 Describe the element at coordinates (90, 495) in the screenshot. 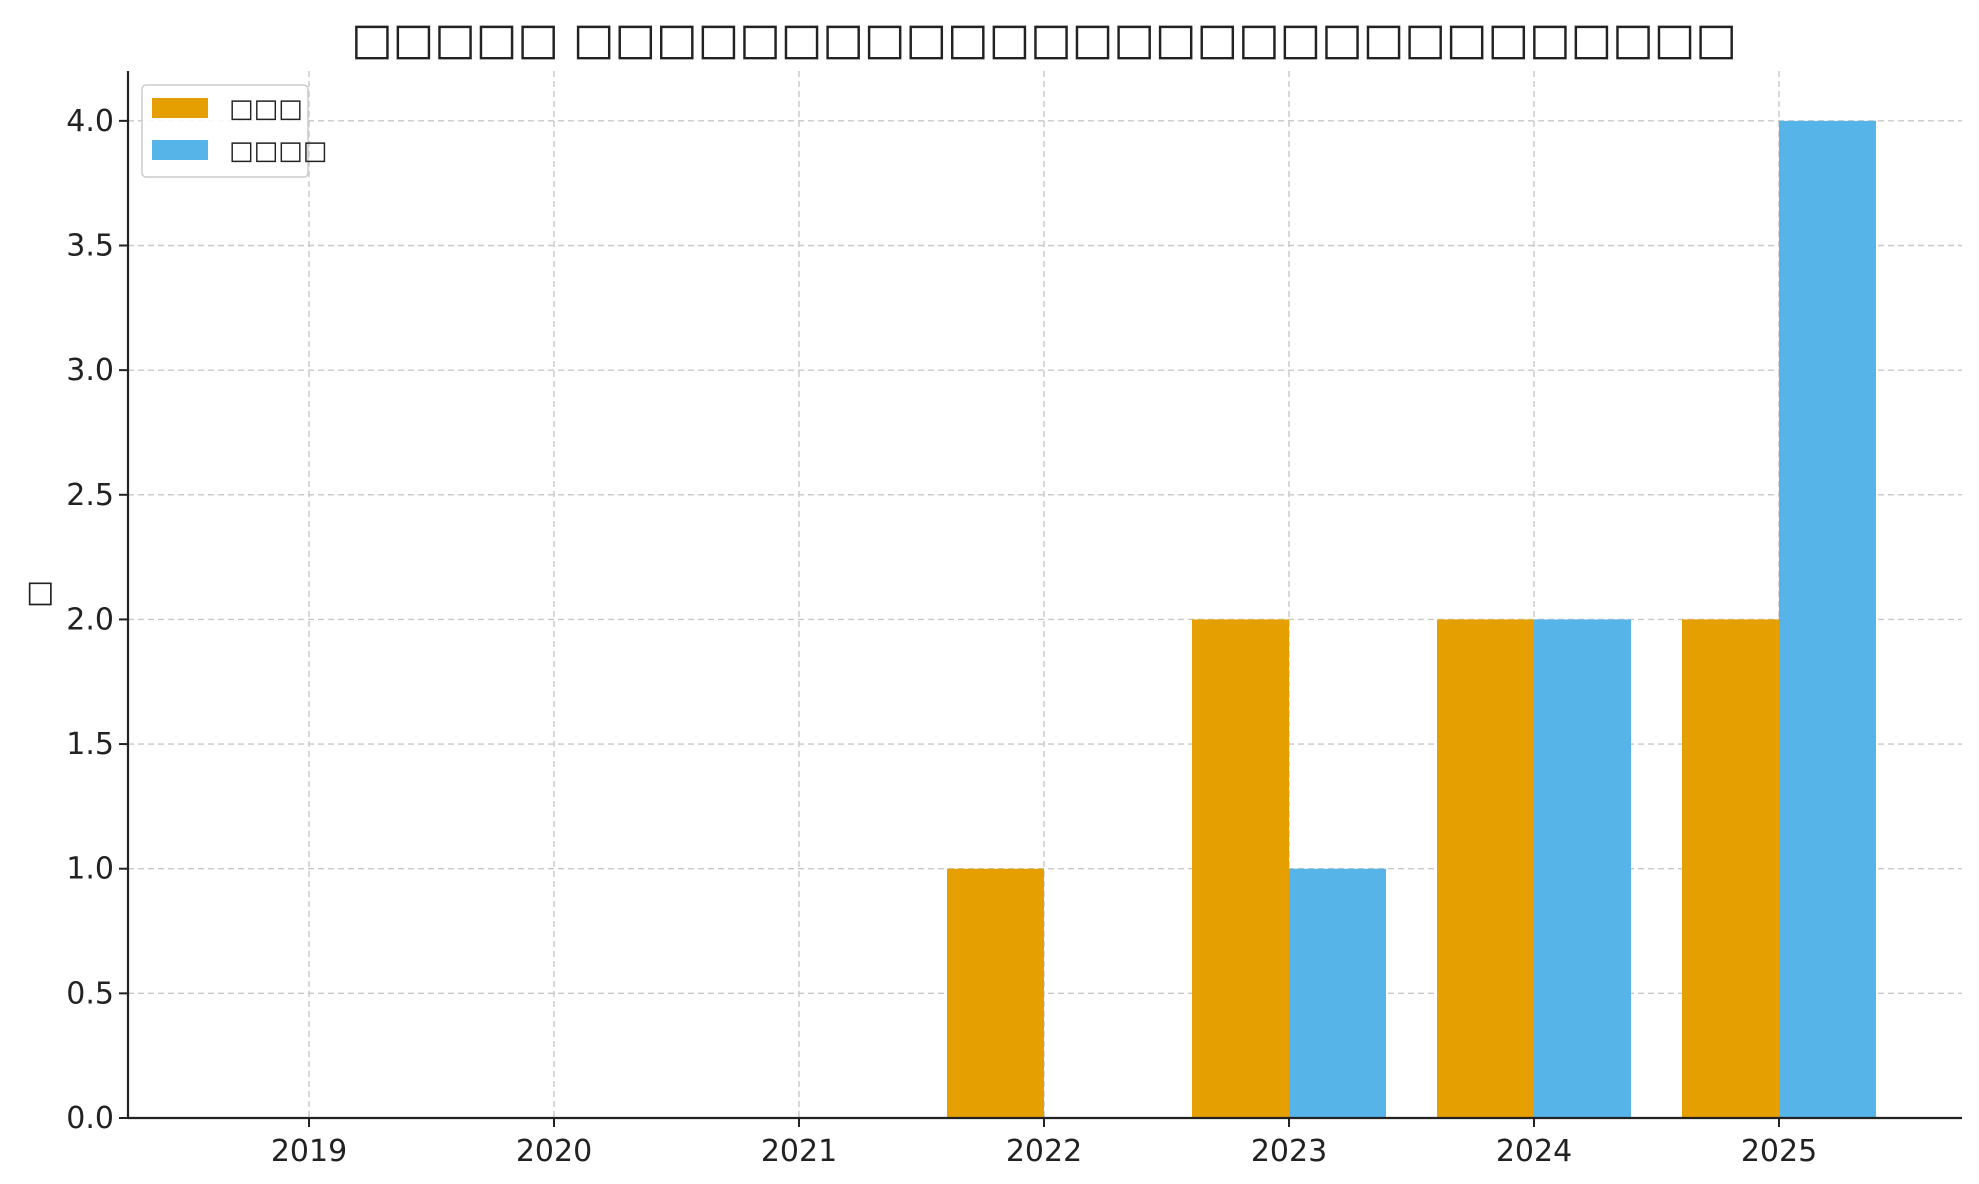

I see `y-tick-label: 2.5` at that location.